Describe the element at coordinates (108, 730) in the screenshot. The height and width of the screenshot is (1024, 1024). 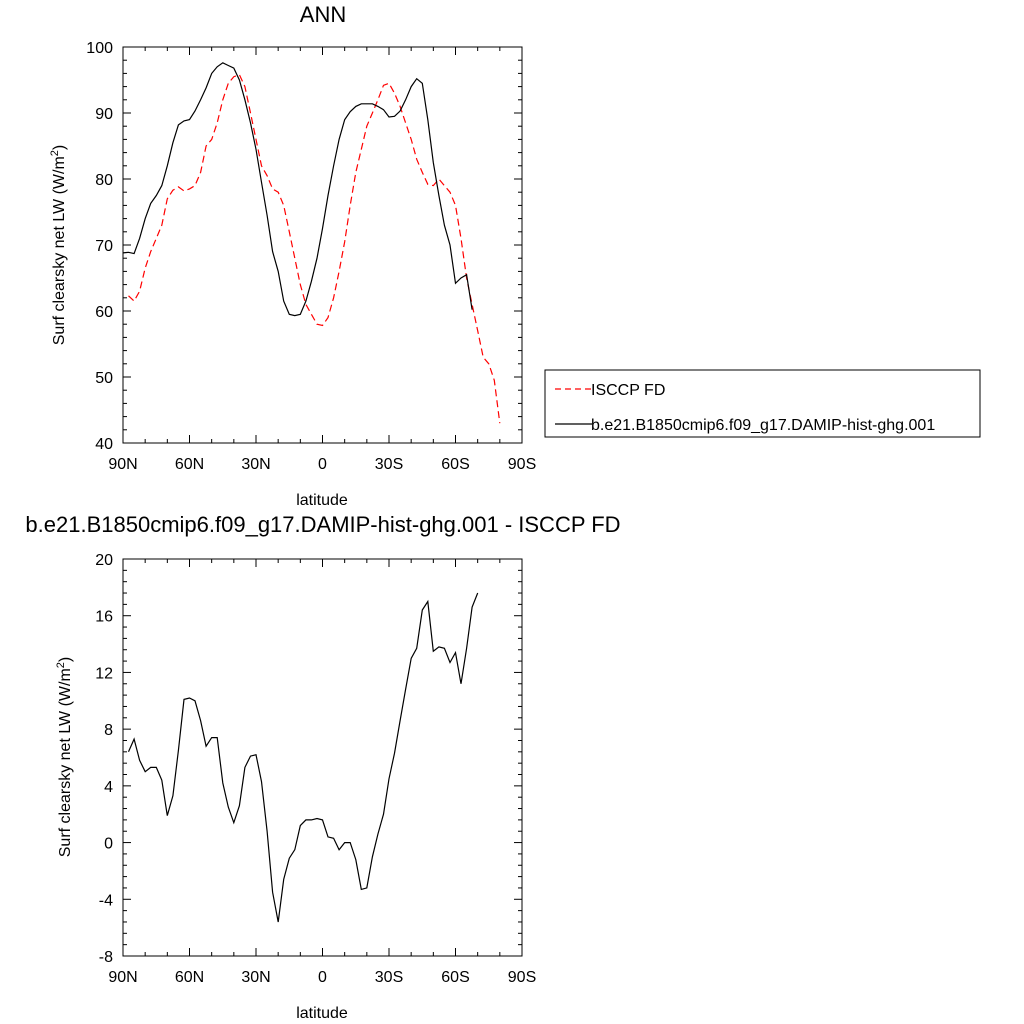
I see `y-tick-label: 8` at that location.